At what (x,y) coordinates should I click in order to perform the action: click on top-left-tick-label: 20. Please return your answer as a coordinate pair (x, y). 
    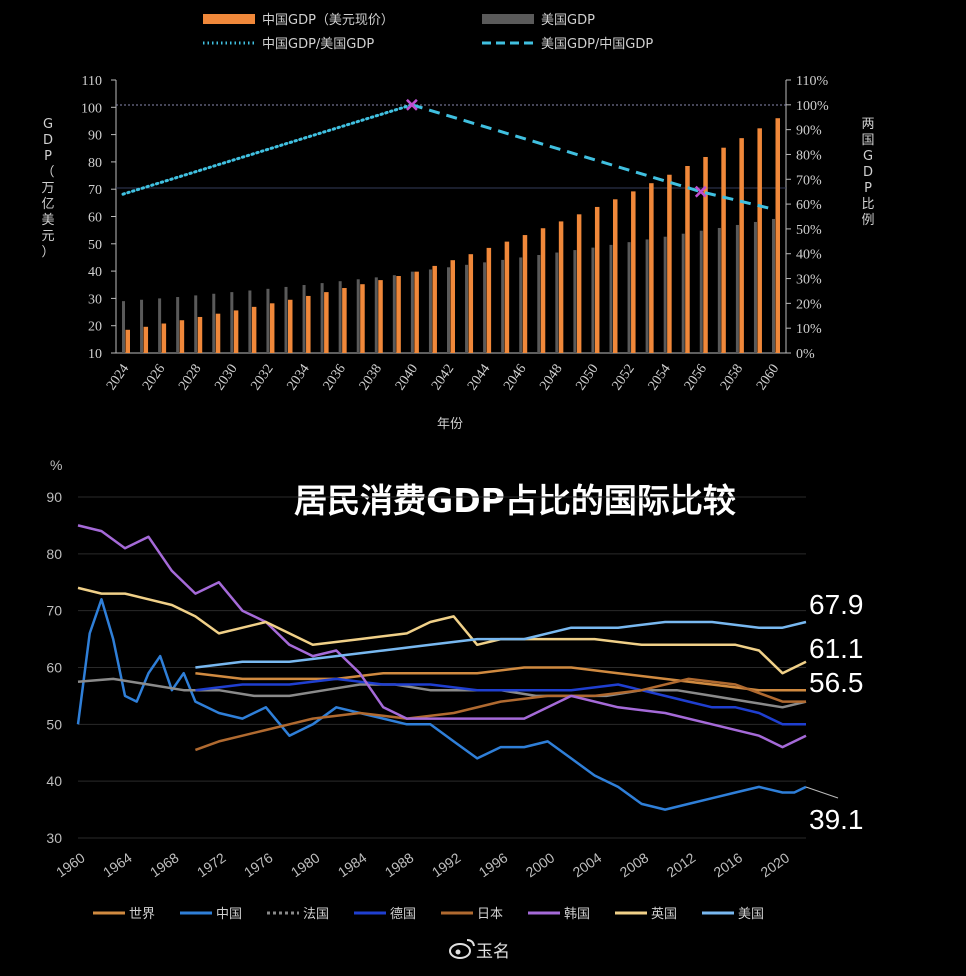
    Looking at the image, I should click on (95, 327).